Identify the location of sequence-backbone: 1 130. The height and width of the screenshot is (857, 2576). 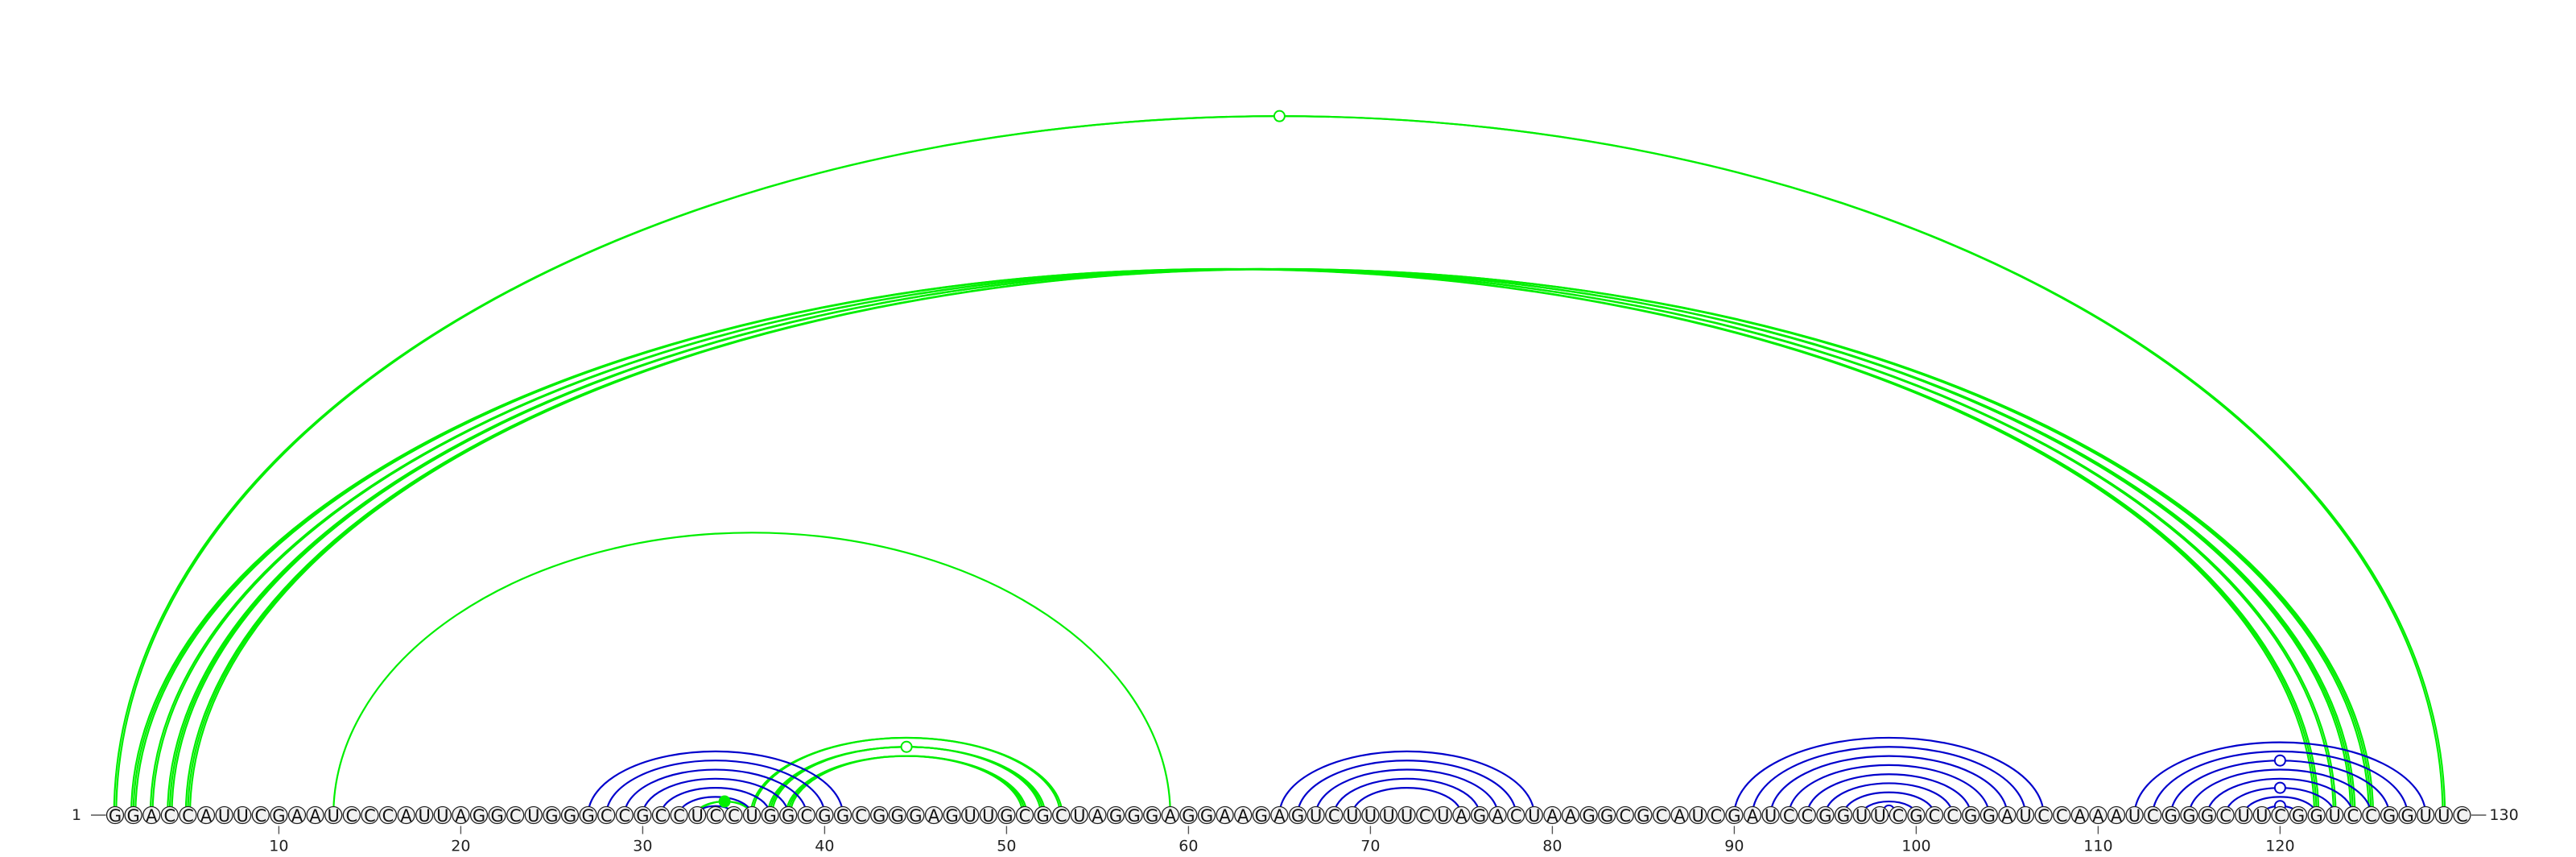
(1295, 815).